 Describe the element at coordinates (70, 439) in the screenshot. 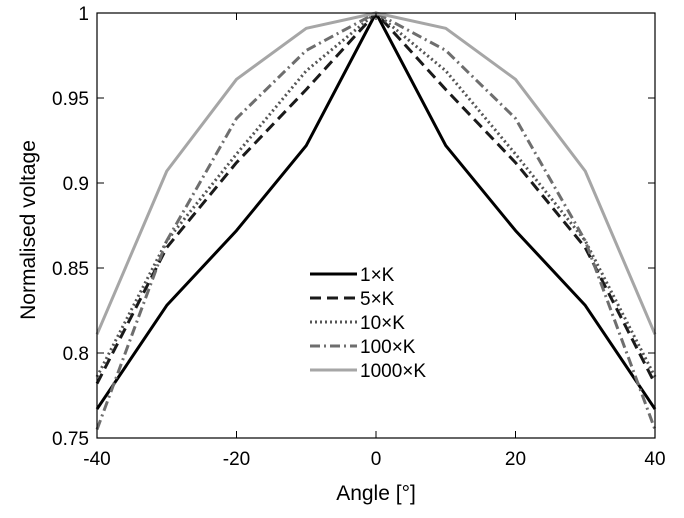

I see `y-tick-label: 0.75` at that location.